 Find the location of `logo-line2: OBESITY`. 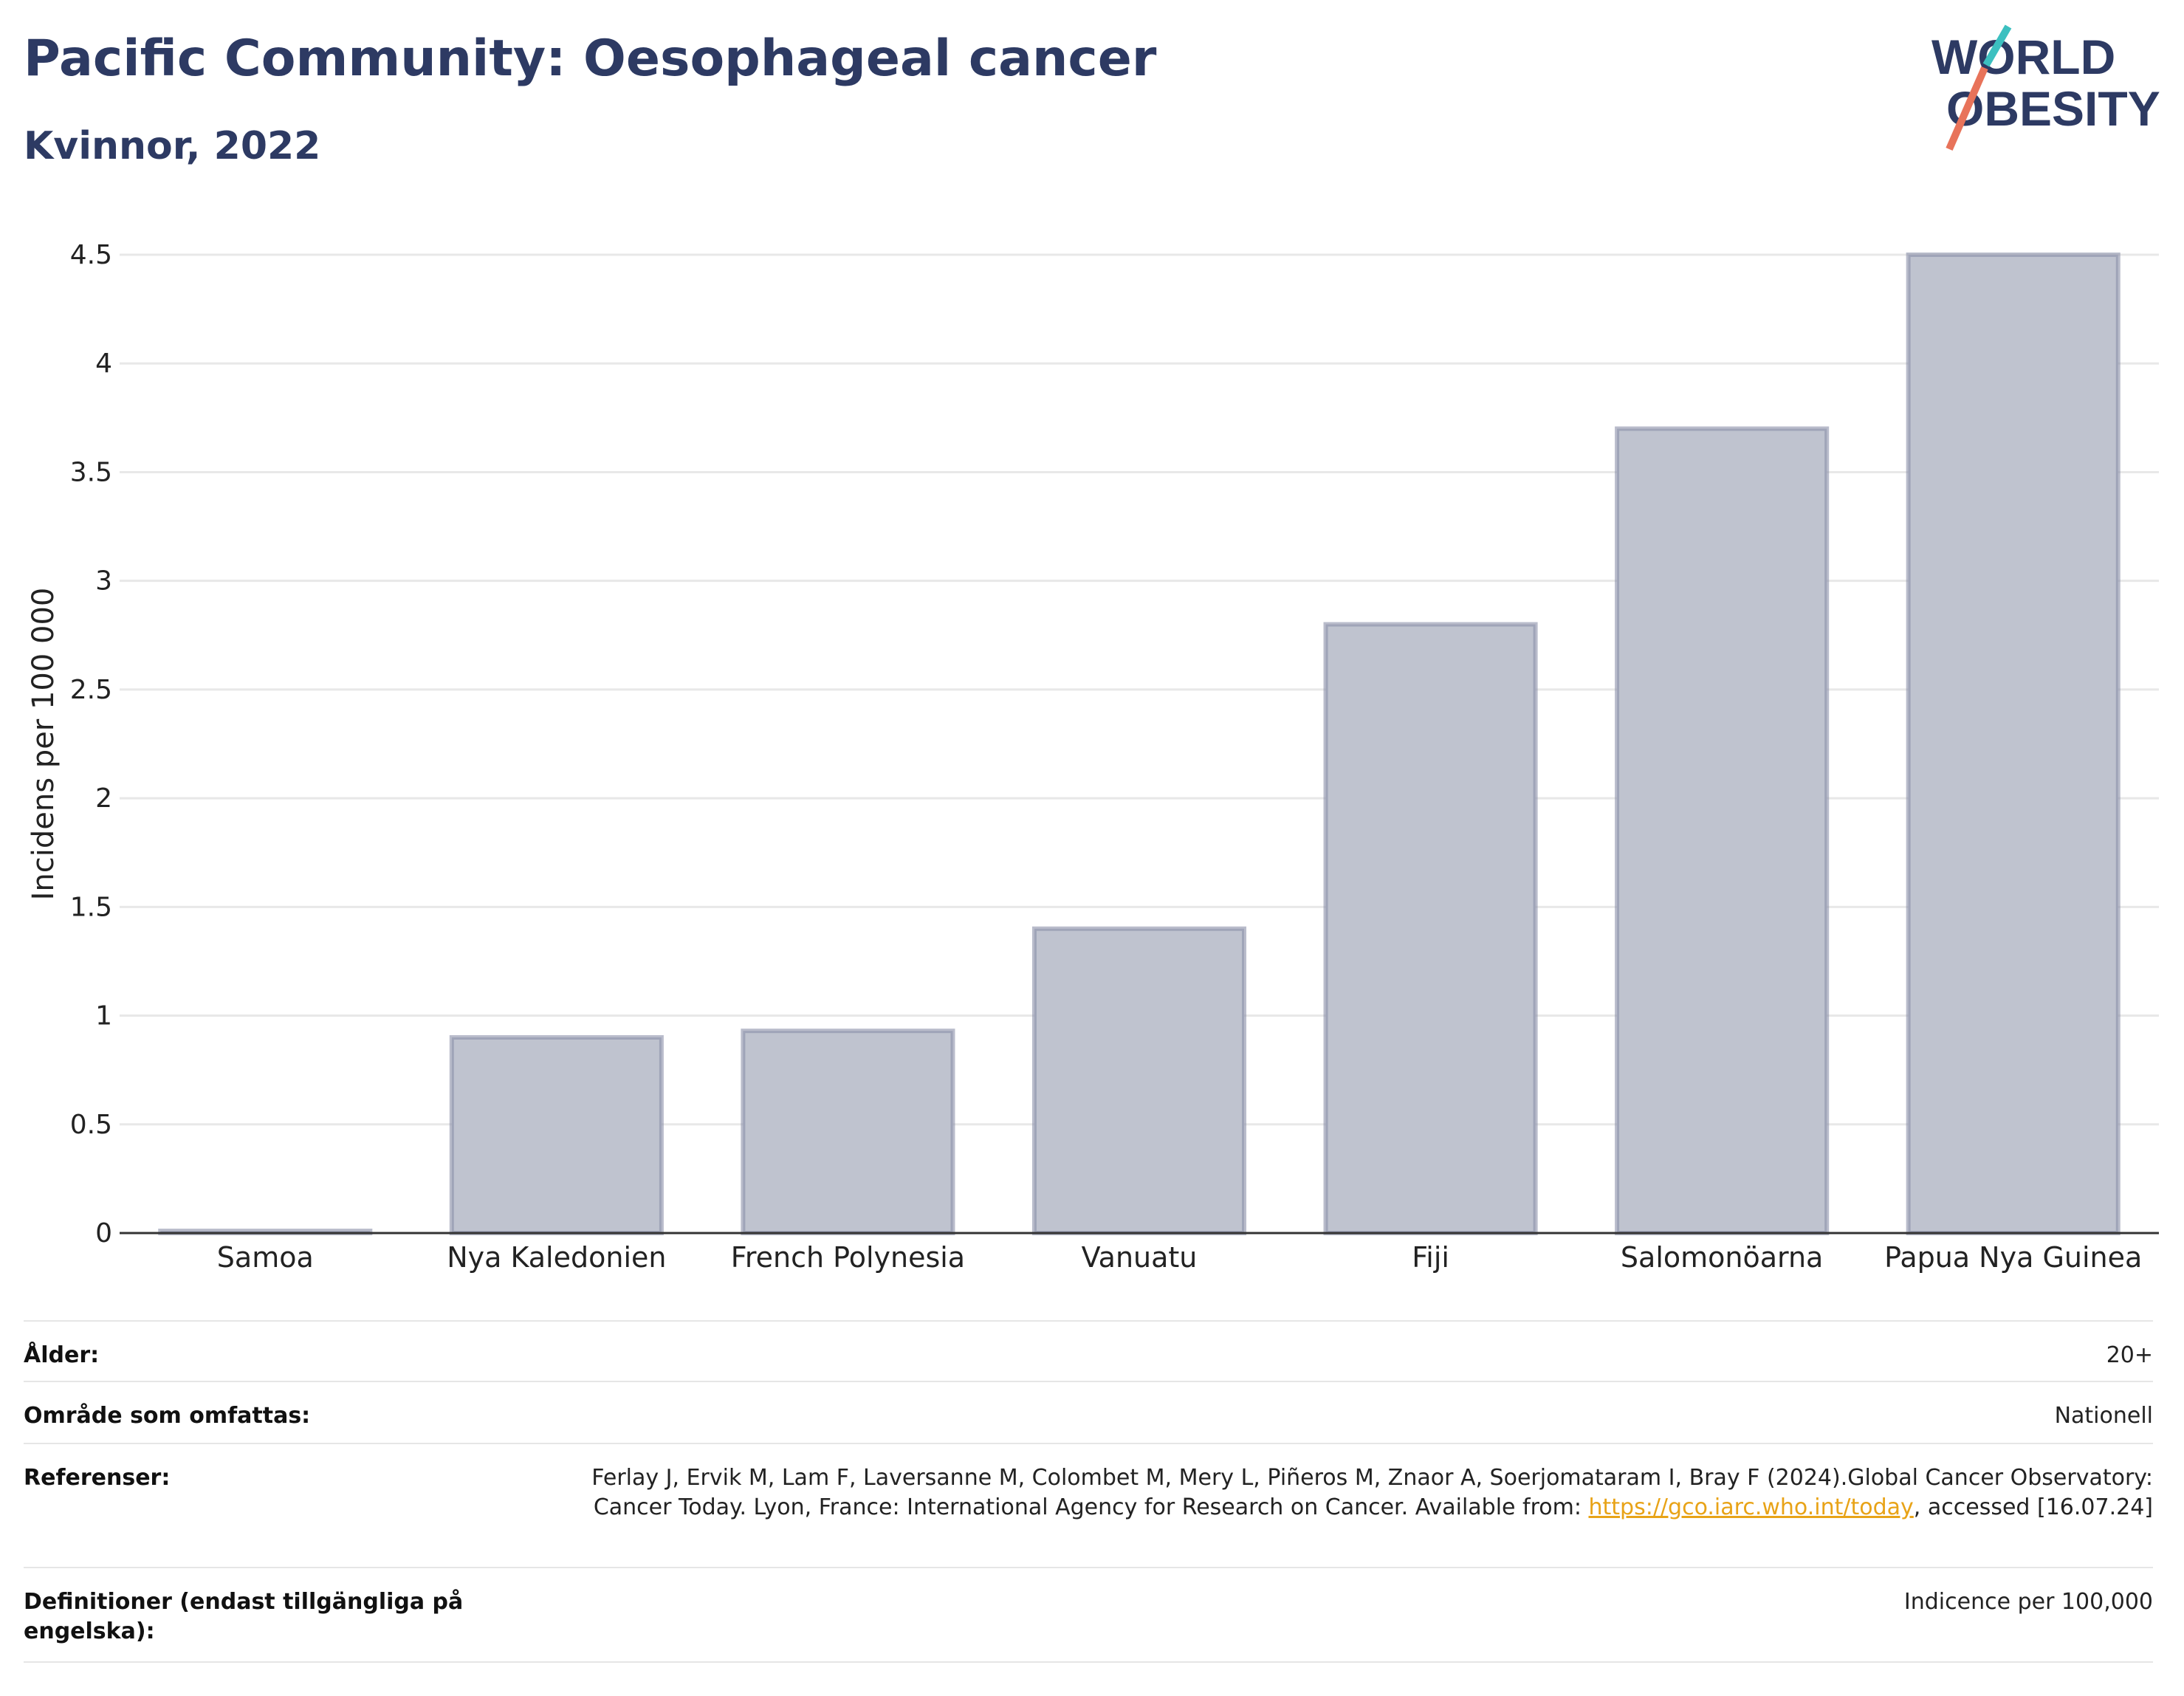

logo-line2: OBESITY is located at coordinates (2053, 108).